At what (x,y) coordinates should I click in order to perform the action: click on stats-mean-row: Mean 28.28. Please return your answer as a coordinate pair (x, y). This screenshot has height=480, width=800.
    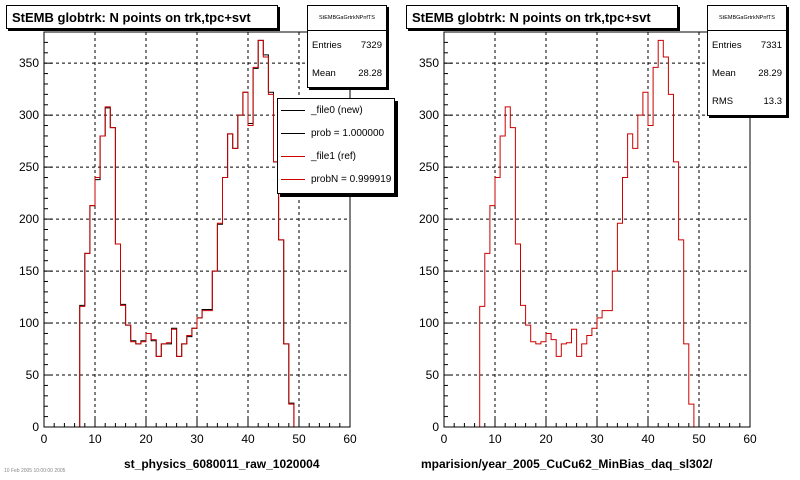
    Looking at the image, I should click on (347, 73).